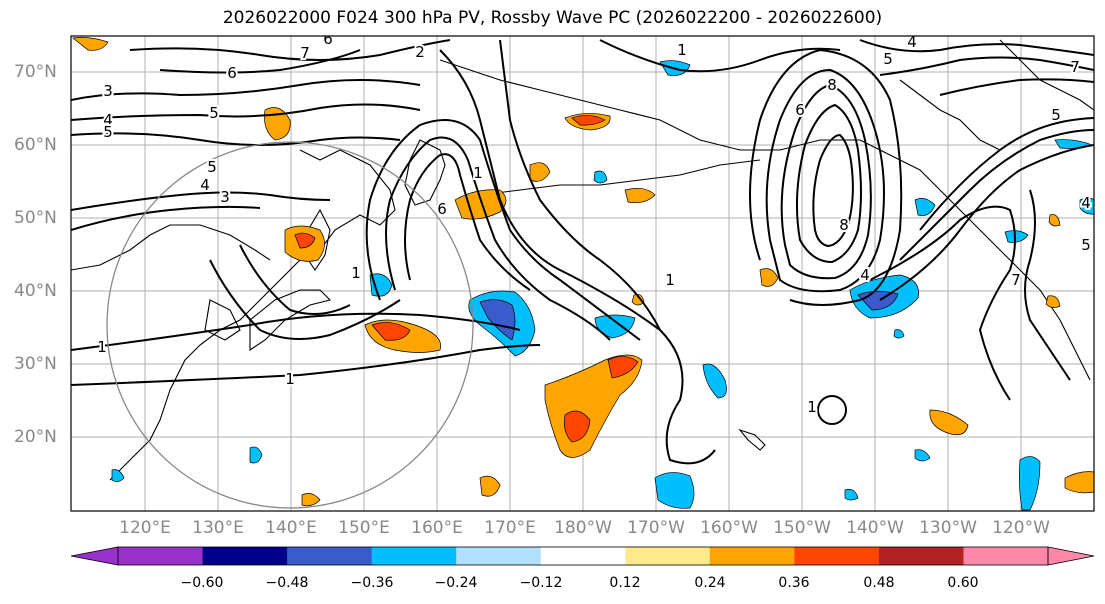 This screenshot has width=1105, height=604. What do you see at coordinates (625, 583) in the screenshot?
I see `colorbar-tick: 0.12` at bounding box center [625, 583].